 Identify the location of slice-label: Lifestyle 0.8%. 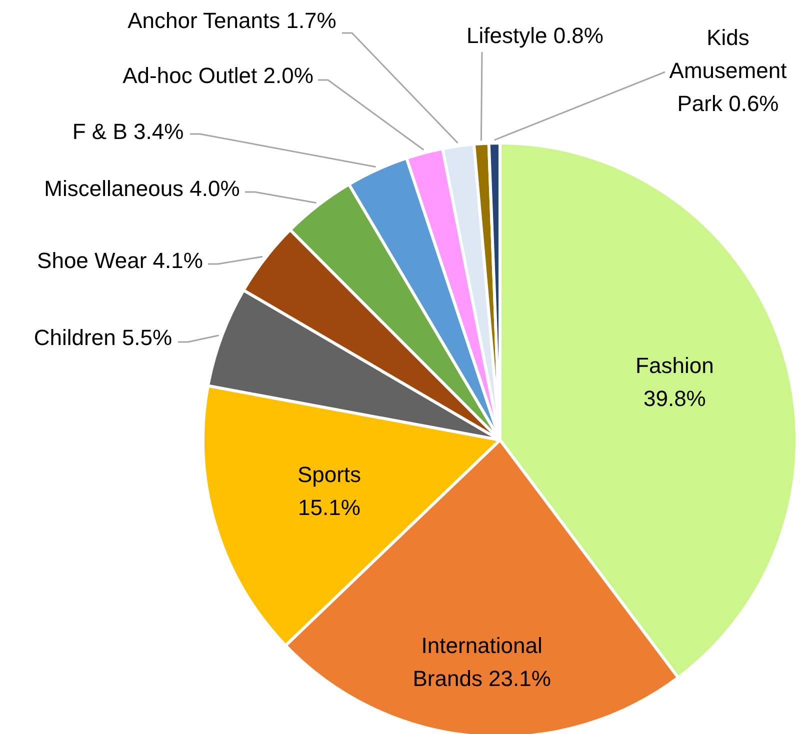
(535, 35).